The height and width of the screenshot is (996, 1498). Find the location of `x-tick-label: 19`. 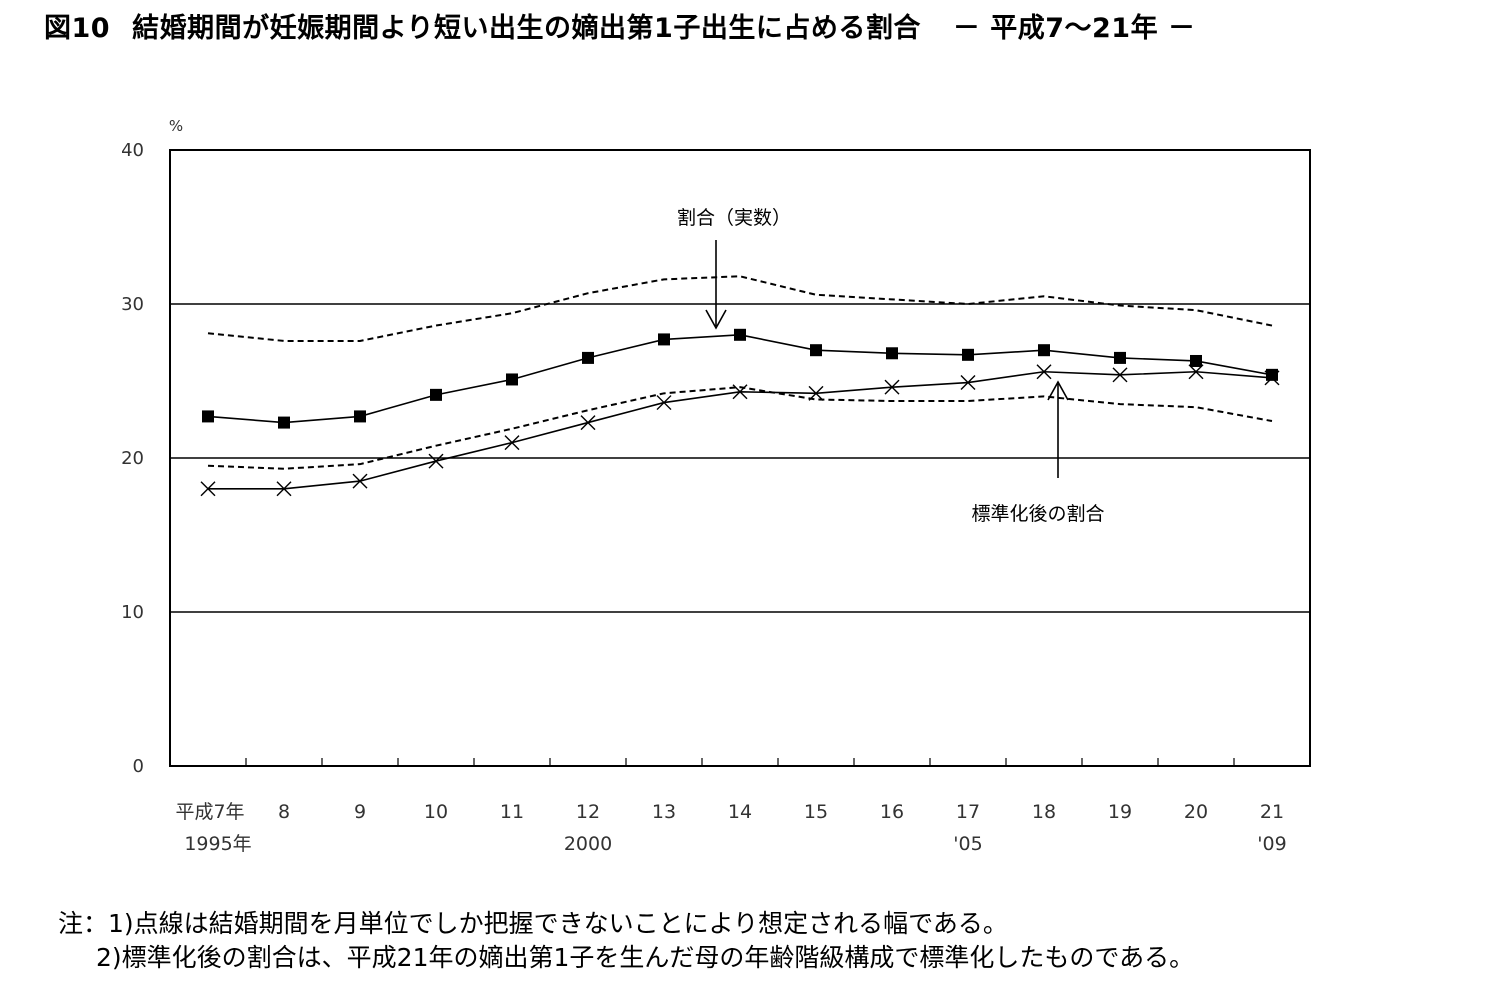

x-tick-label: 19 is located at coordinates (1120, 812).